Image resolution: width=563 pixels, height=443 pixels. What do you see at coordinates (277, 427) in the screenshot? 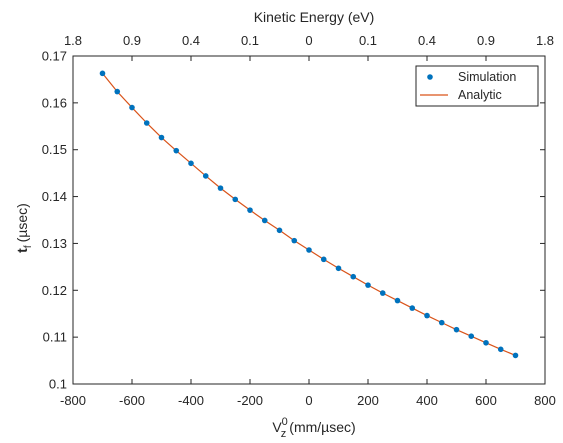
I see `x-axis-title-base: V` at bounding box center [277, 427].